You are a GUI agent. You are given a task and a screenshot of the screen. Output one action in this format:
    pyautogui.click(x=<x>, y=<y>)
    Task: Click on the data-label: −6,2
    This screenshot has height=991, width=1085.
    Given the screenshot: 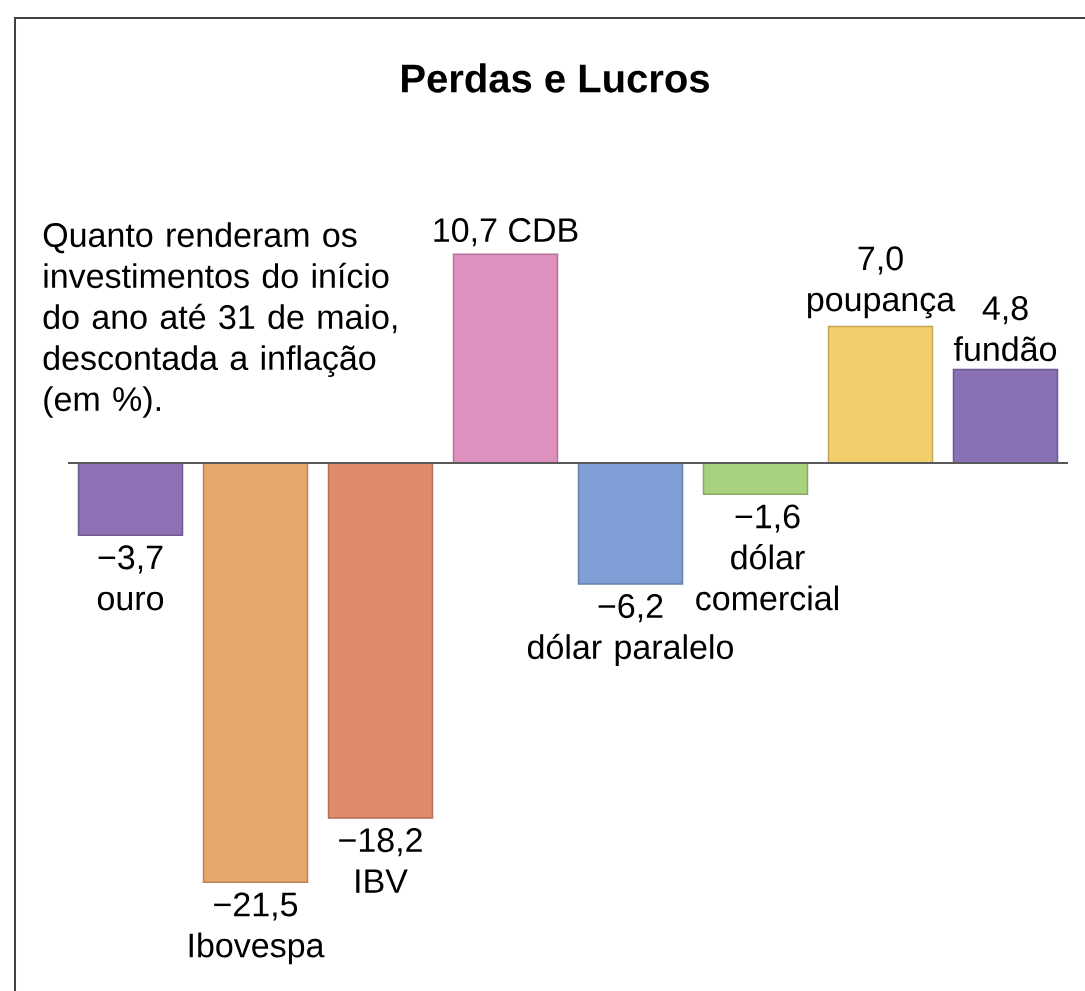 What is the action you would take?
    pyautogui.click(x=630, y=608)
    